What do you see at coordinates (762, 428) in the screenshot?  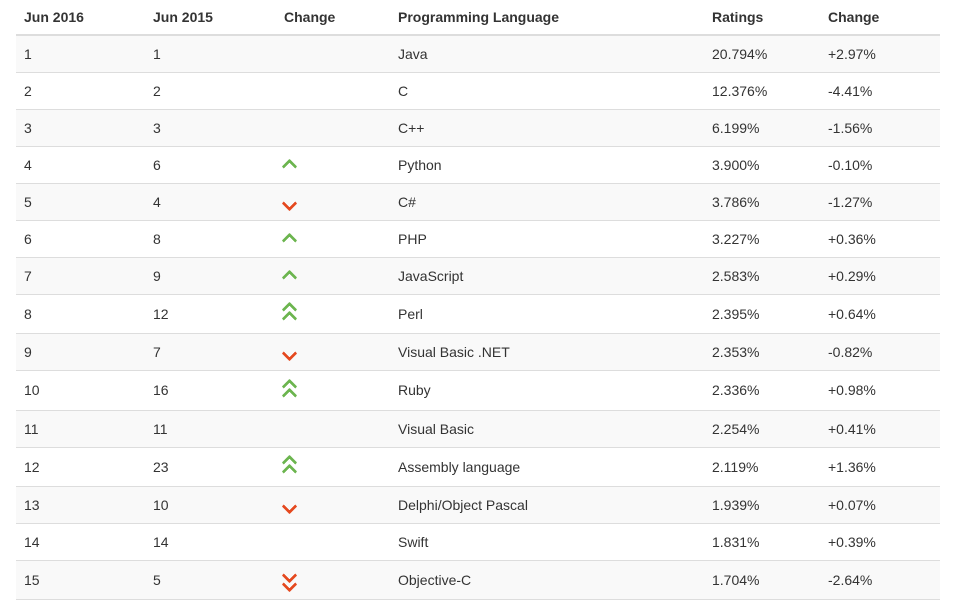 I see `ratings-cell: 2.254%` at bounding box center [762, 428].